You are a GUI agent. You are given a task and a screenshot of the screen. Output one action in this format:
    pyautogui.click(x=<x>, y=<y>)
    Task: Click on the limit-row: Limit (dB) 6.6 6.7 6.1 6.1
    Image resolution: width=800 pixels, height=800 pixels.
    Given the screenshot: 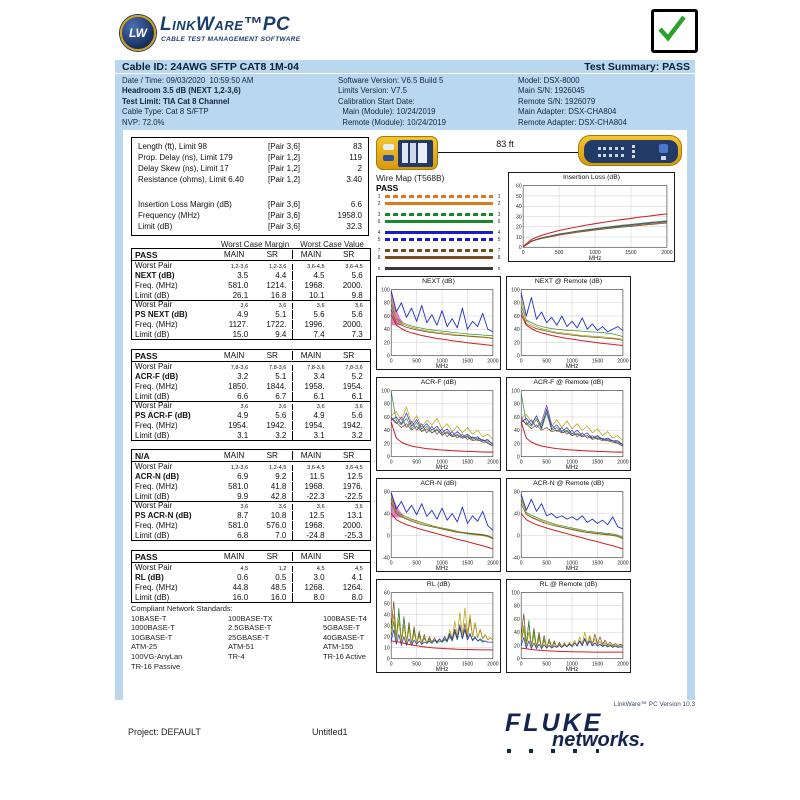 What is the action you would take?
    pyautogui.click(x=249, y=396)
    